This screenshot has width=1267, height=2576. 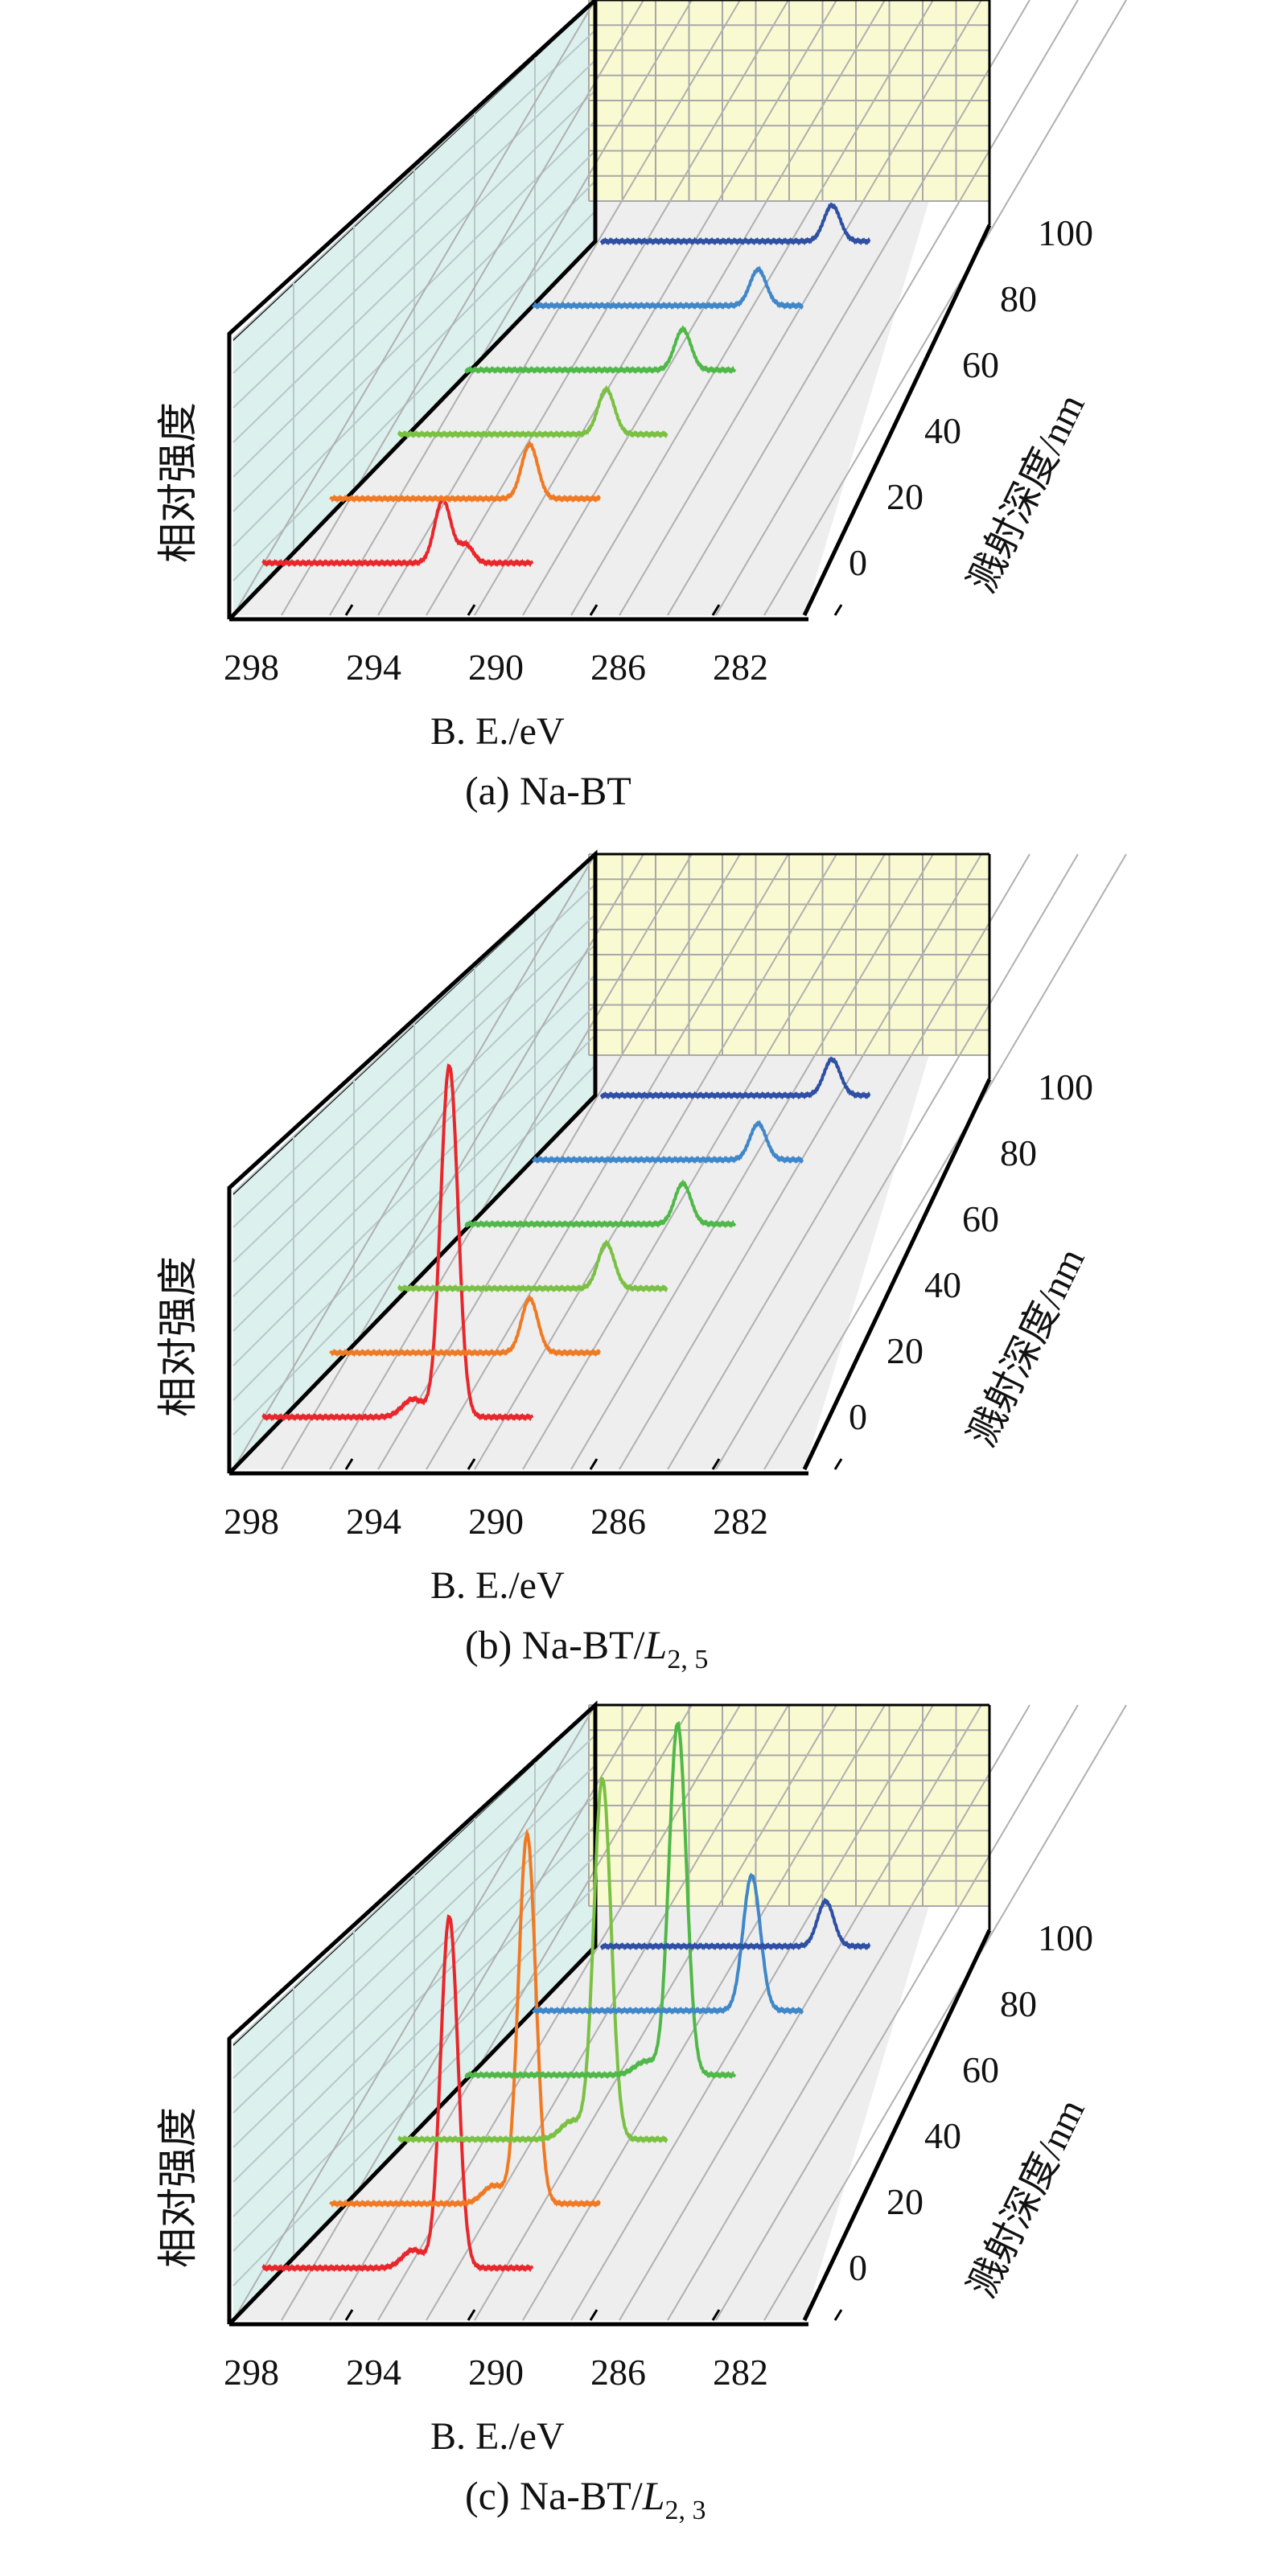 What do you see at coordinates (600, 1204) in the screenshot?
I see `series-60-line` at bounding box center [600, 1204].